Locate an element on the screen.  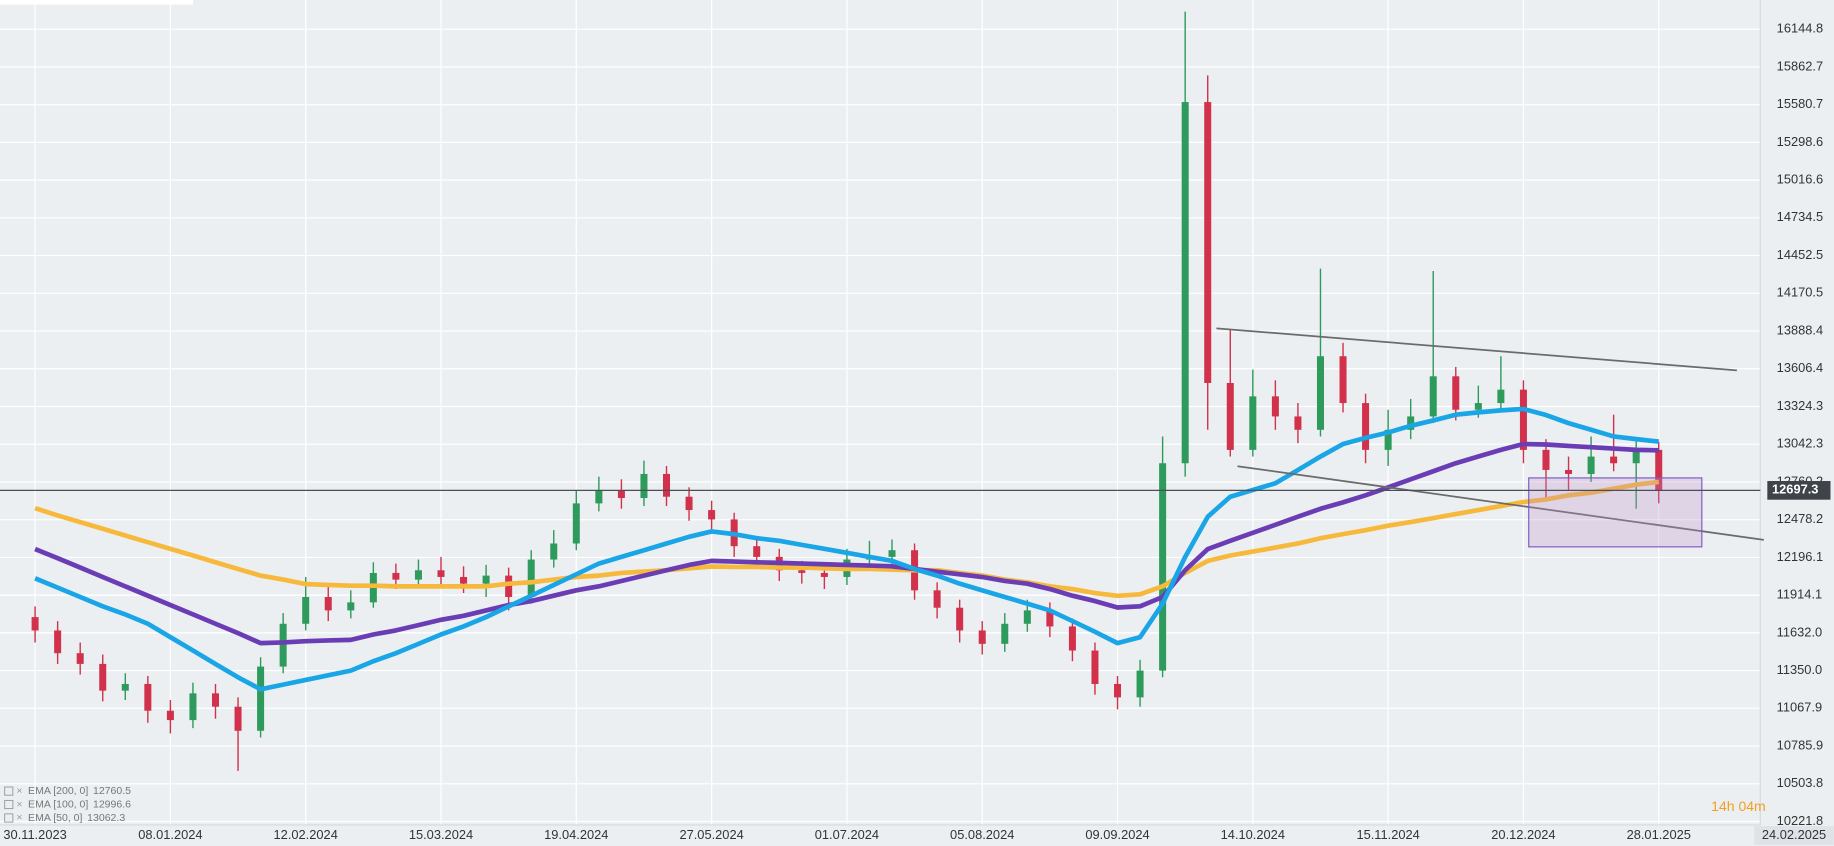
y-tick-label: 13324.3 is located at coordinates (1800, 405).